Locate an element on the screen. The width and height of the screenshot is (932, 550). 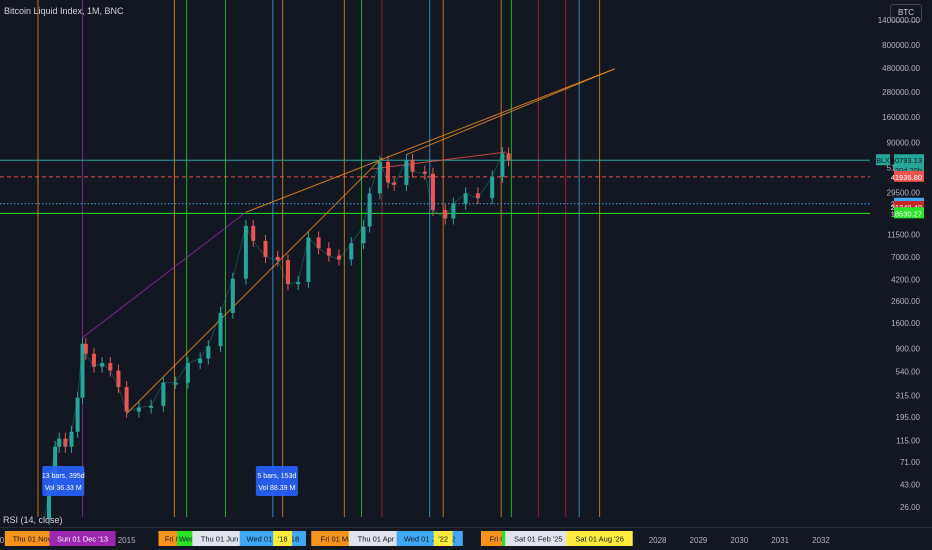
price-tag-value: 60793.13 is located at coordinates (906, 160).